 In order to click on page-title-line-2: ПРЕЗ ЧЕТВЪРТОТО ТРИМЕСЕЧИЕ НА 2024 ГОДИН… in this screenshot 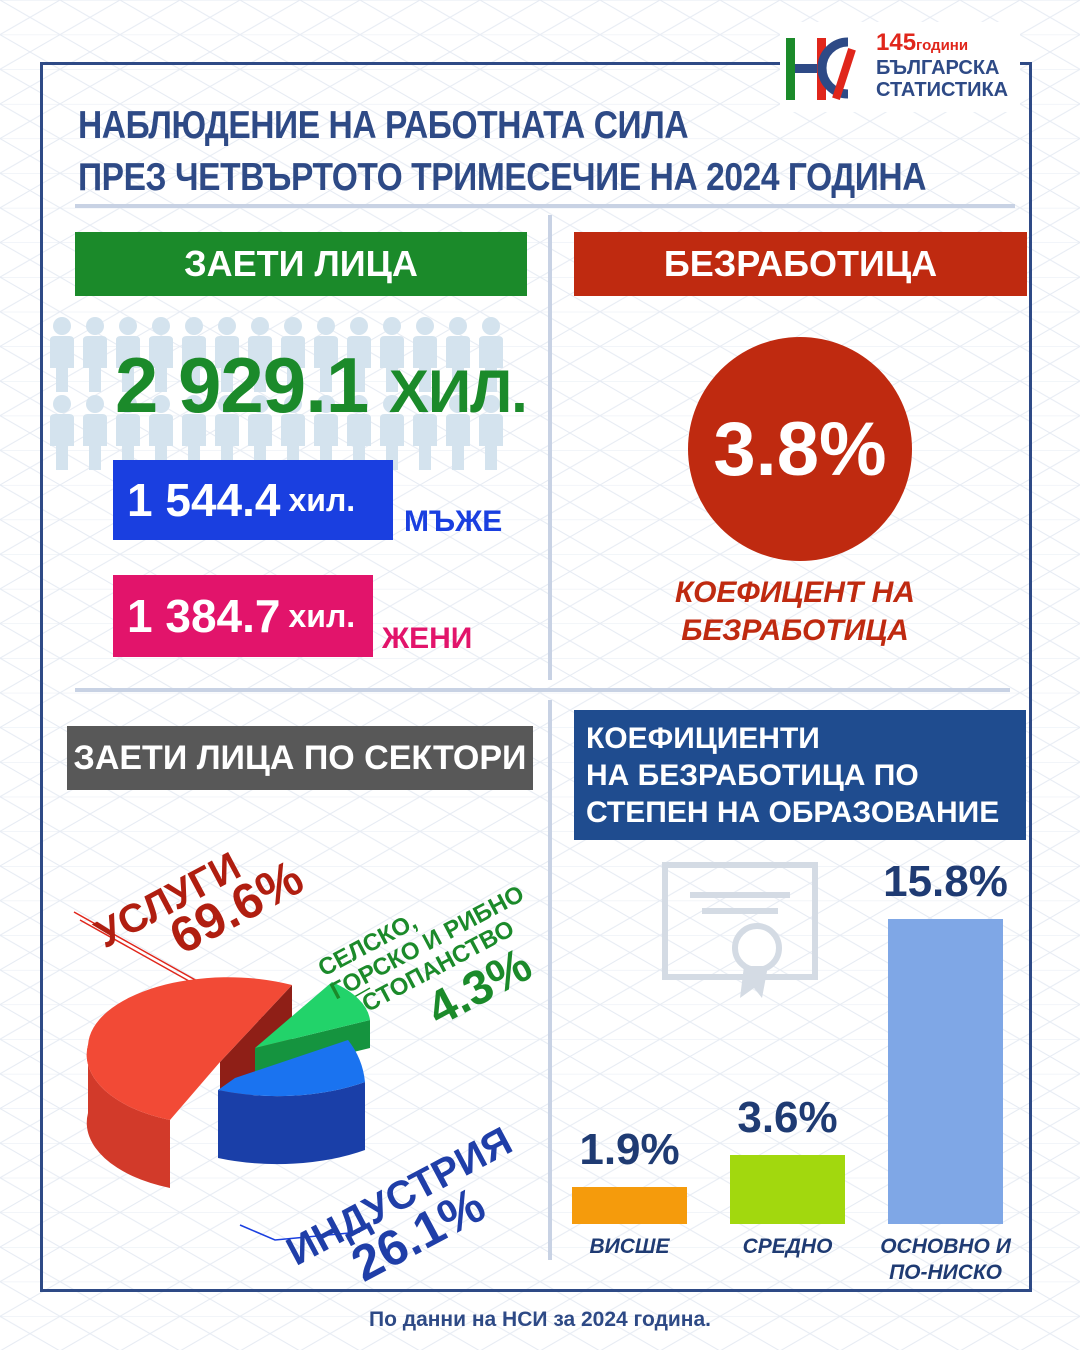, I will do `click(502, 177)`.